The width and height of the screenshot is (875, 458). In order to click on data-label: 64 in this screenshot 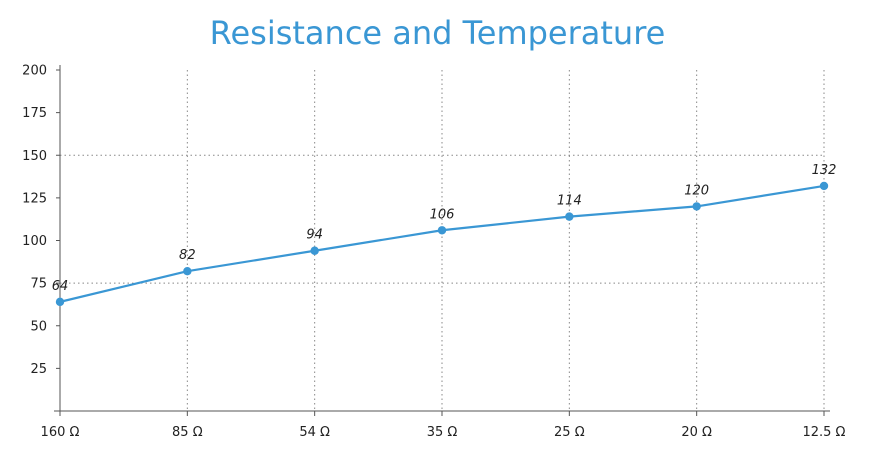, I will do `click(60, 286)`.